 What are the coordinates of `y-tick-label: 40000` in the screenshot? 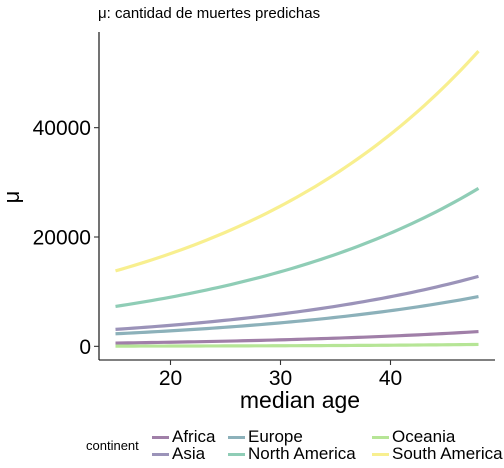 It's located at (62, 128).